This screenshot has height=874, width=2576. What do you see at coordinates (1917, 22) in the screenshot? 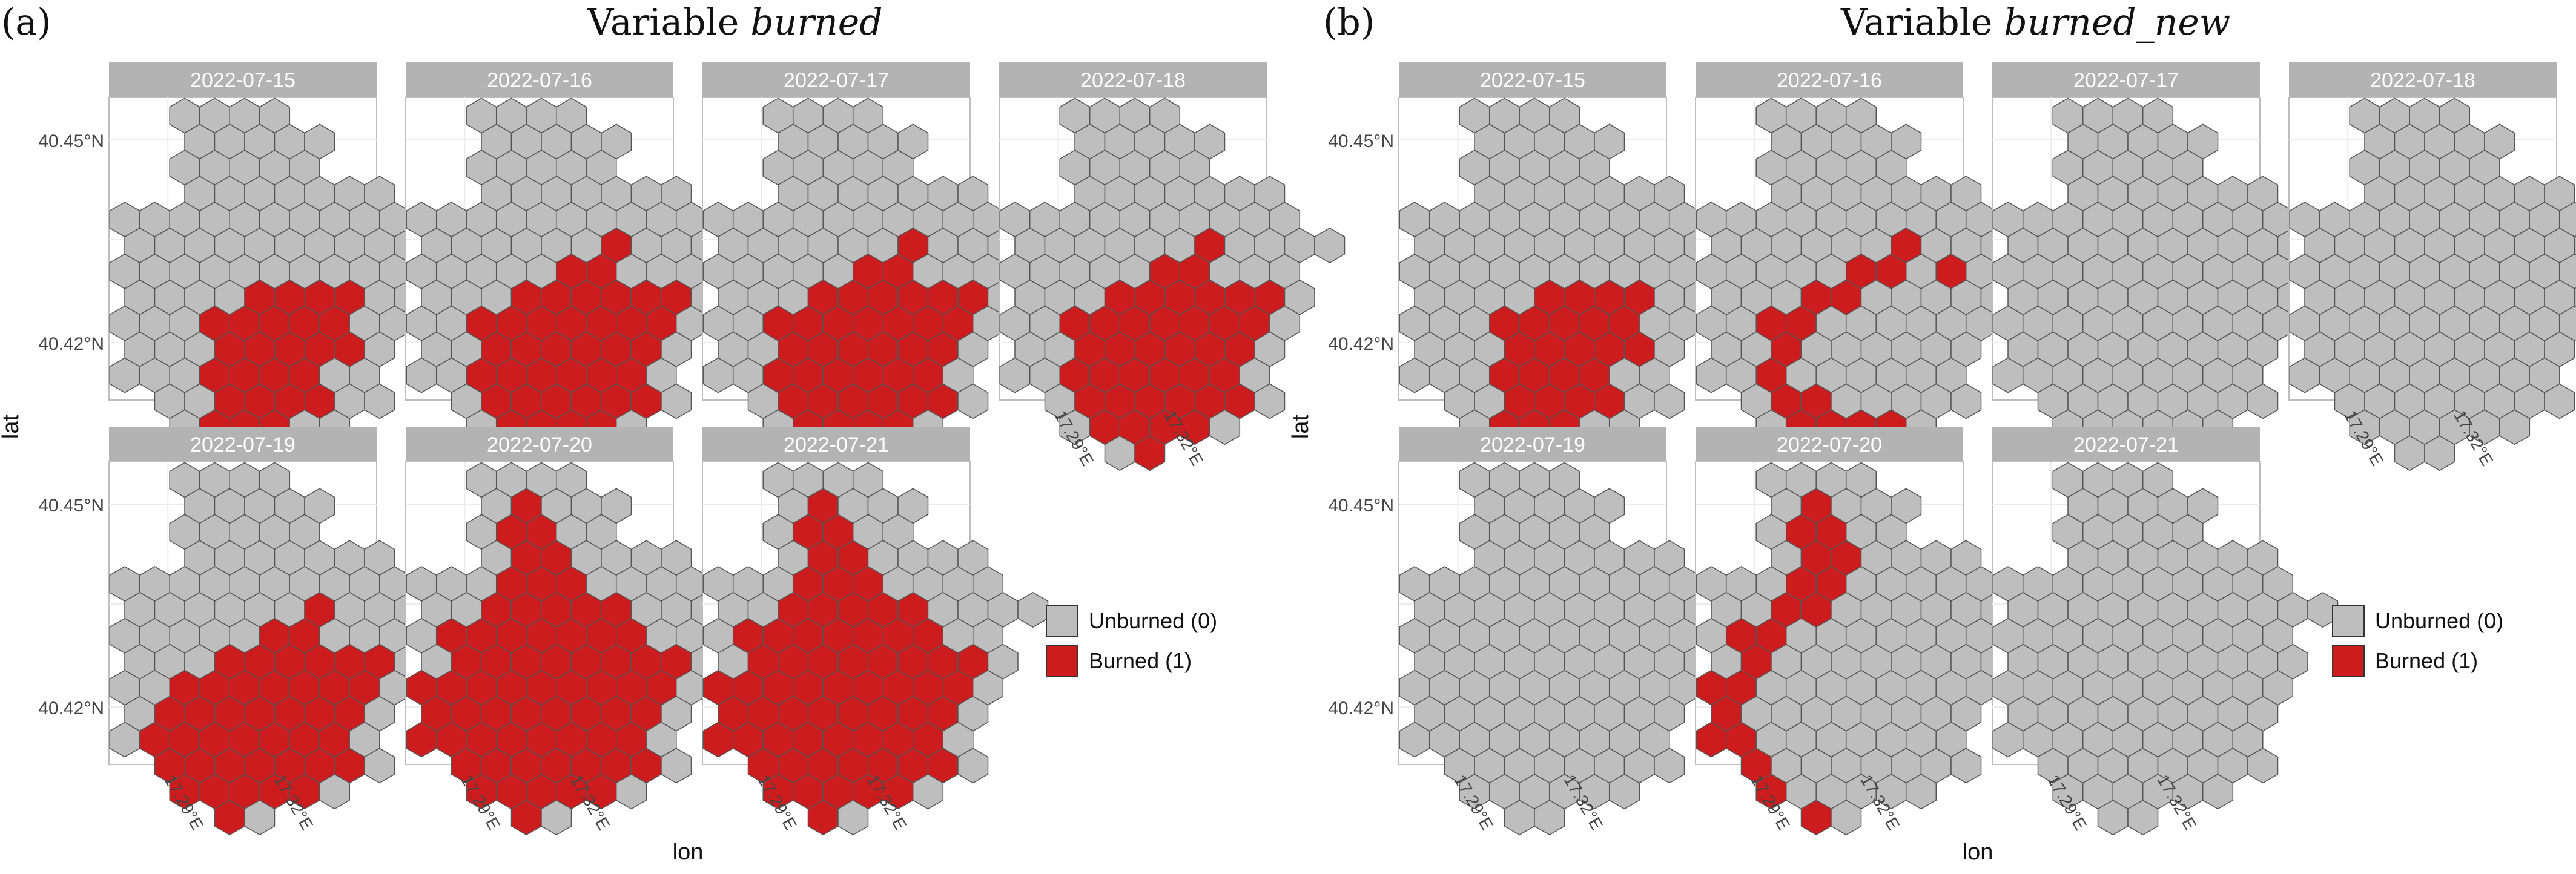
I see `panel-b-title-prefix: Variable` at bounding box center [1917, 22].